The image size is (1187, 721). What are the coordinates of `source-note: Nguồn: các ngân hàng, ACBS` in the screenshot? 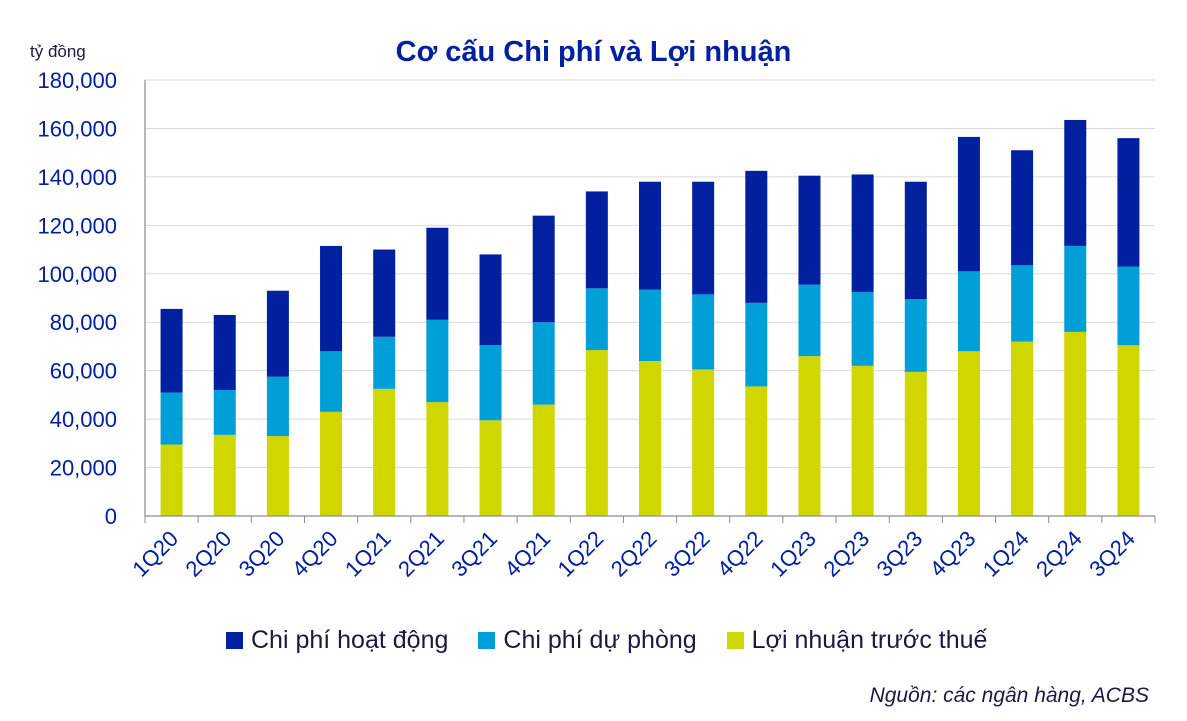 It's located at (1009, 695).